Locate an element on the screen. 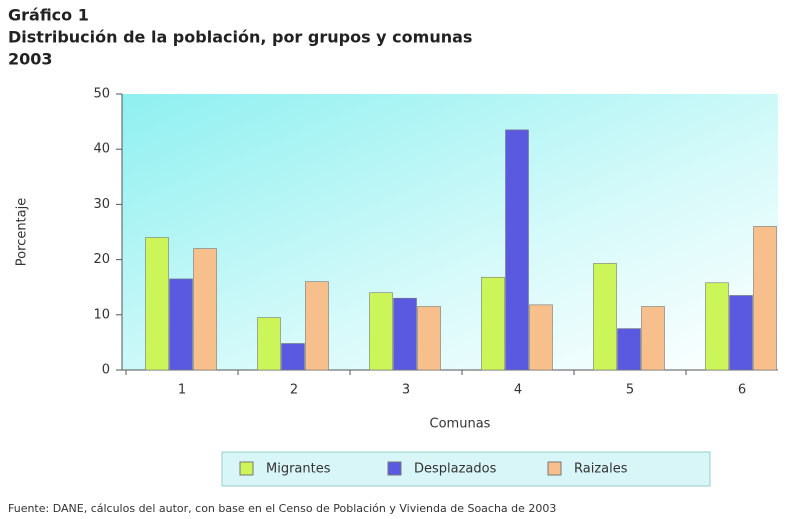 The width and height of the screenshot is (787, 519). x-tick-label: 5 is located at coordinates (630, 390).